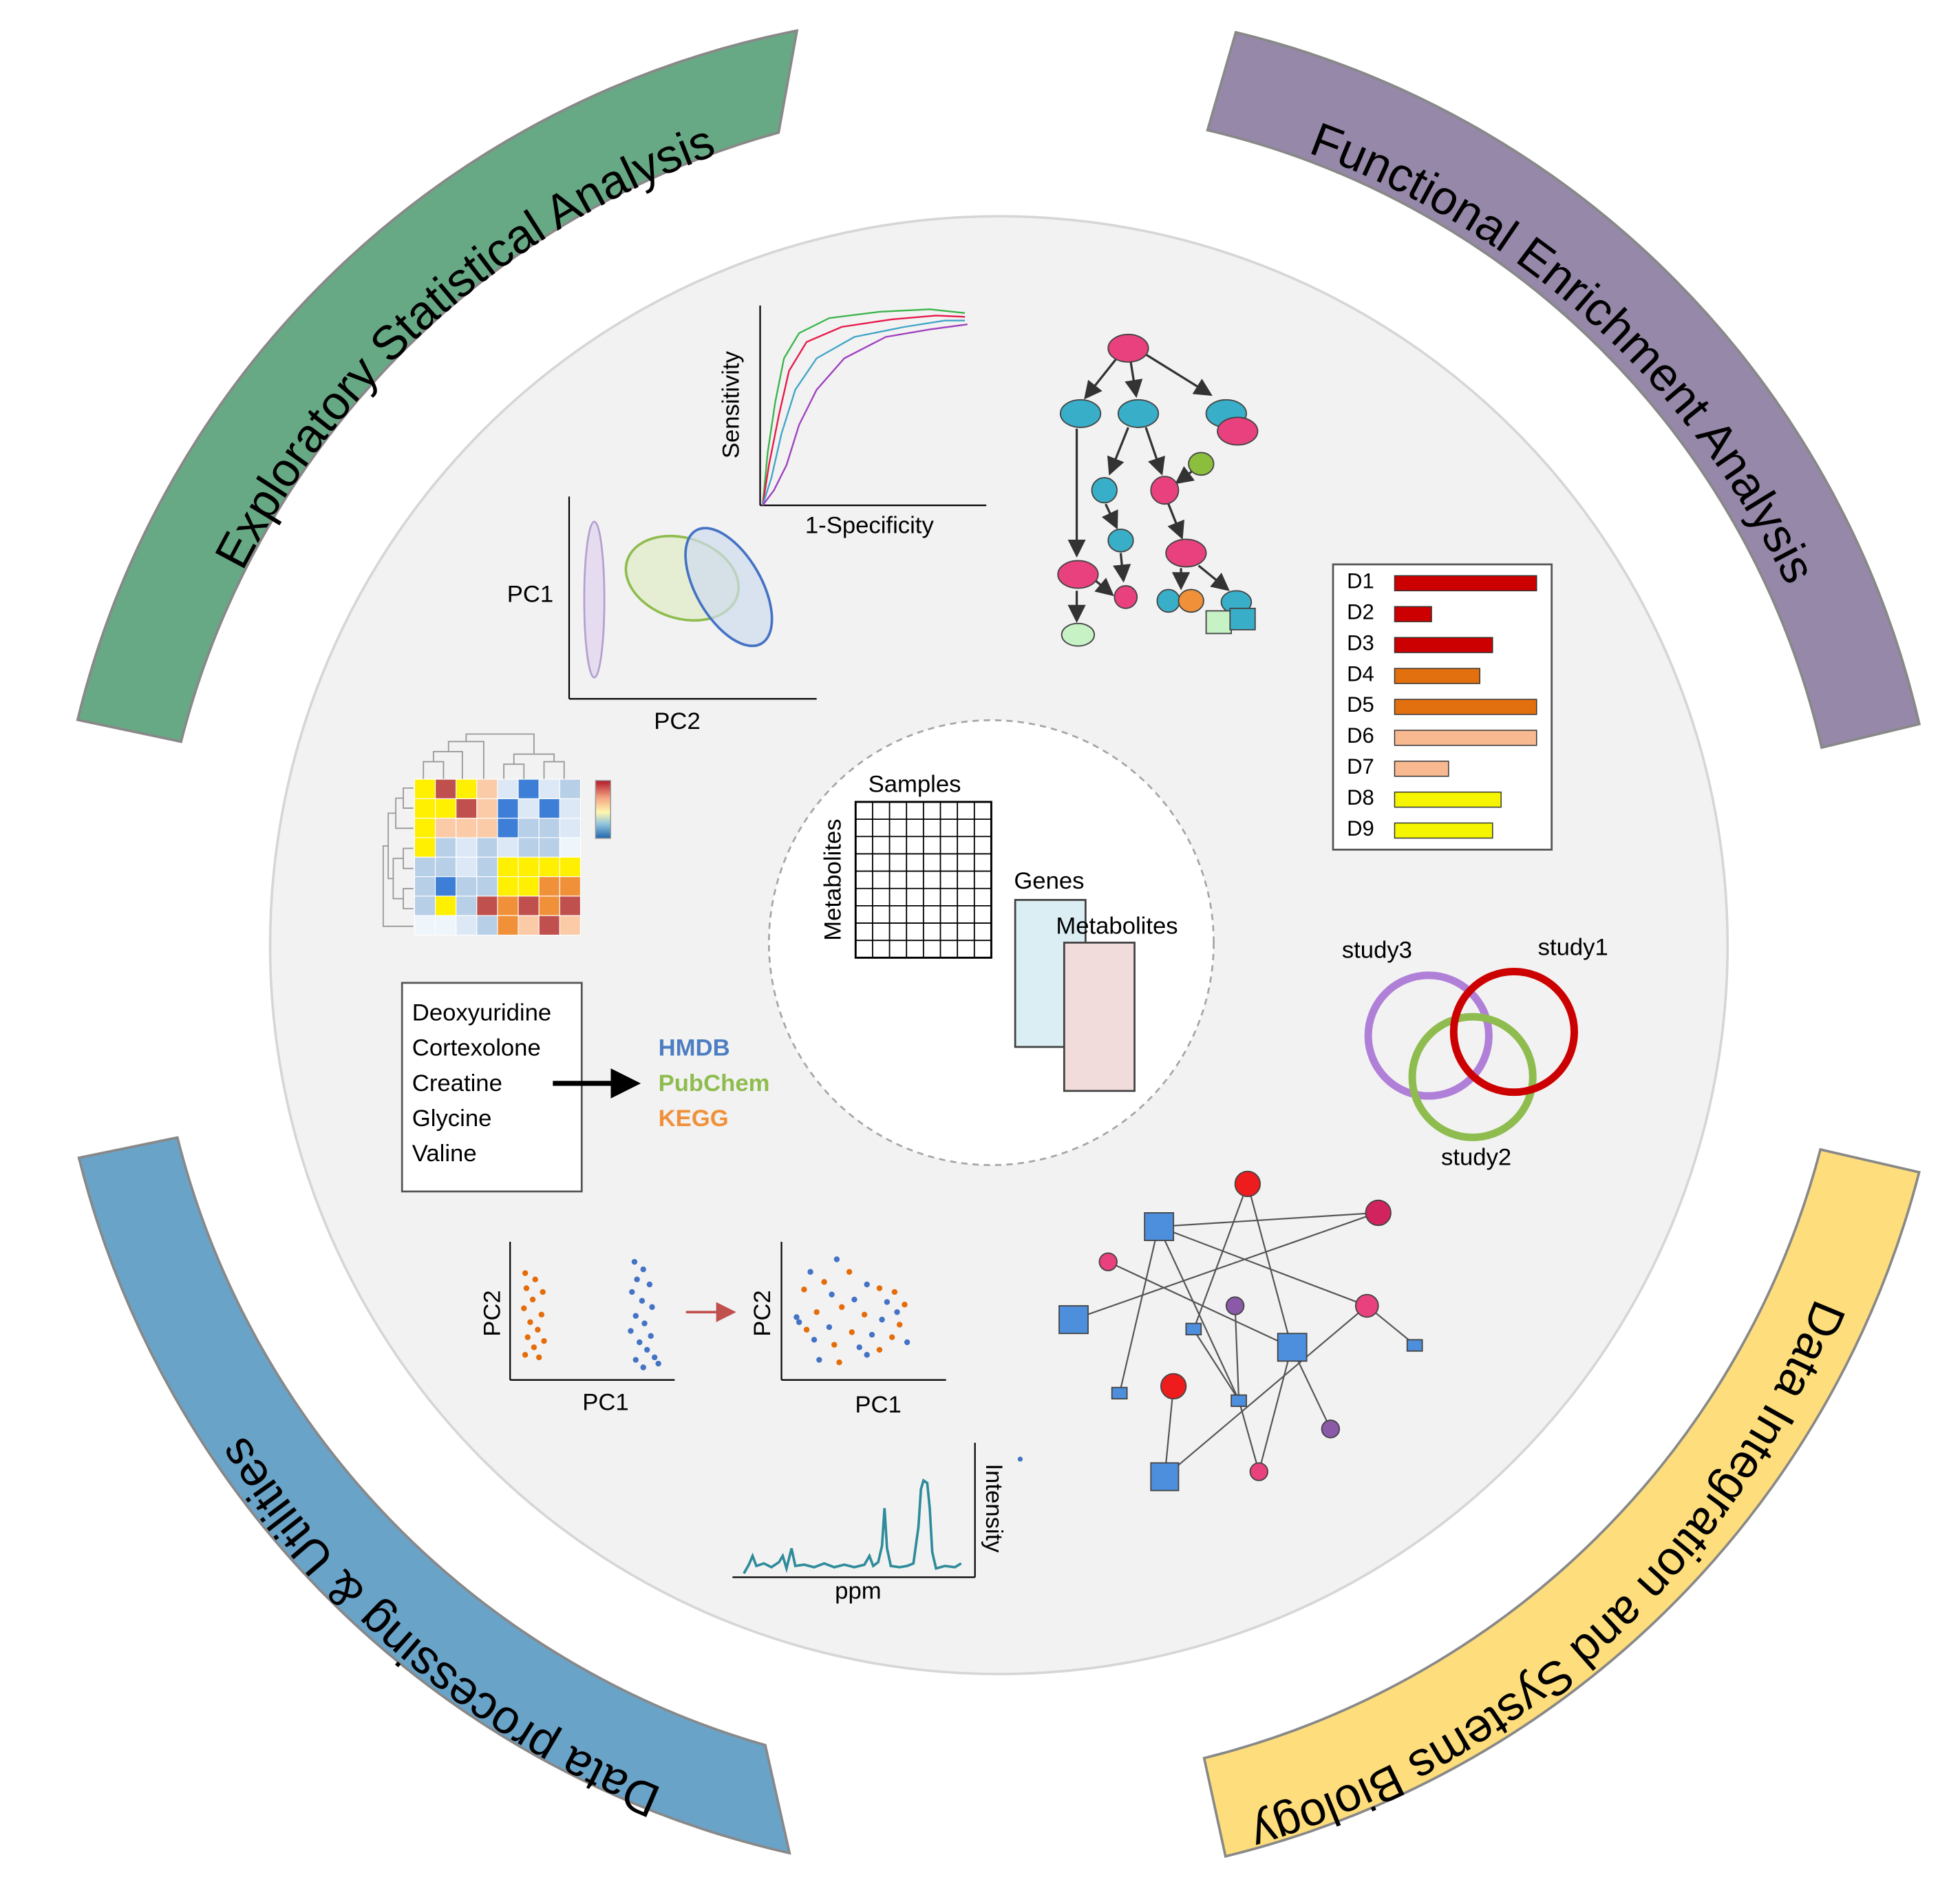 The width and height of the screenshot is (1960, 1895). What do you see at coordinates (1360, 704) in the screenshot?
I see `enrichment-category-label: D5` at bounding box center [1360, 704].